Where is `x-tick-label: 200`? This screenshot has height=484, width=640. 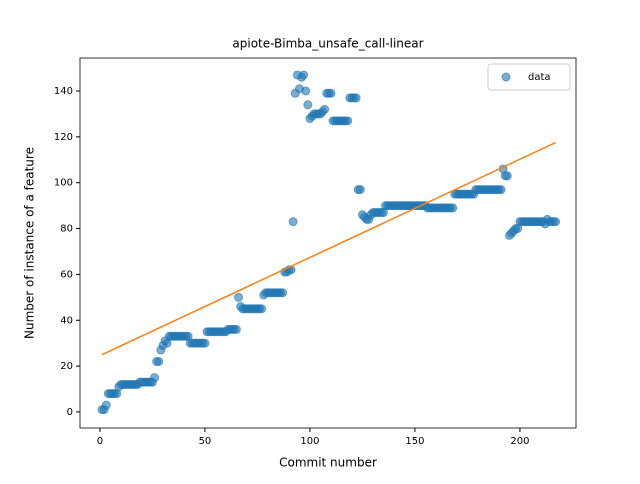 x-tick-label: 200 is located at coordinates (519, 441).